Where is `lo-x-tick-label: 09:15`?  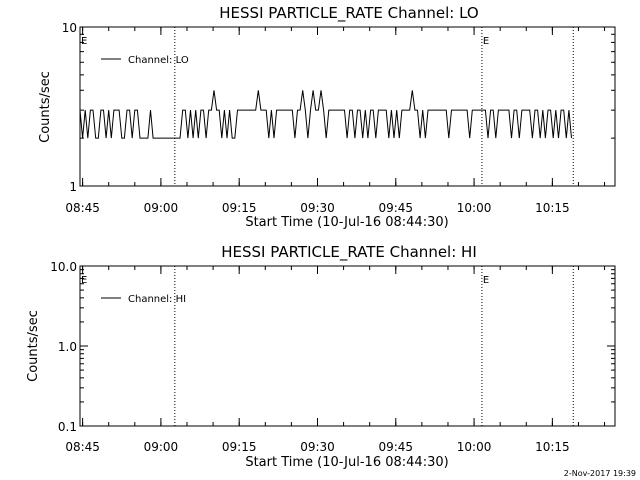
lo-x-tick-label: 09:15 is located at coordinates (239, 208).